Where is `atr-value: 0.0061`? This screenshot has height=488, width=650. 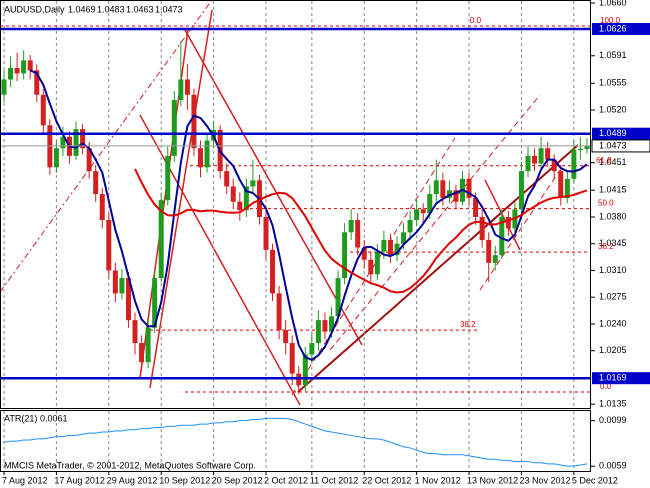 atr-value: 0.0061 is located at coordinates (54, 418).